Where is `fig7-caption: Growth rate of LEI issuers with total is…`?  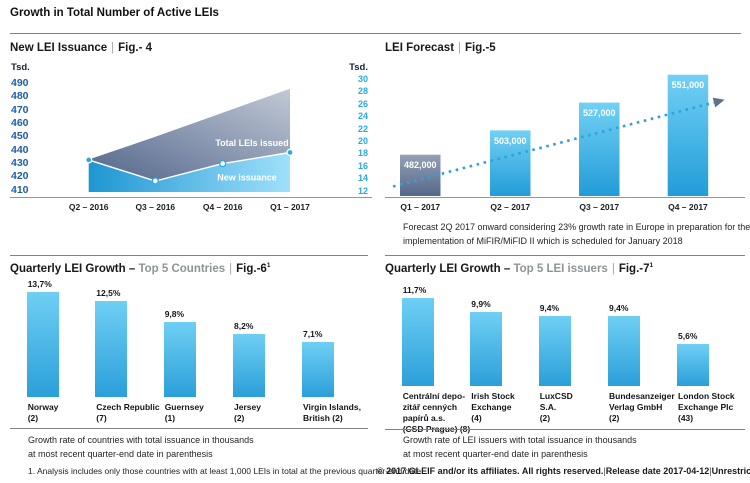
fig7-caption: Growth rate of LEI issuers with total is… is located at coordinates (520, 447).